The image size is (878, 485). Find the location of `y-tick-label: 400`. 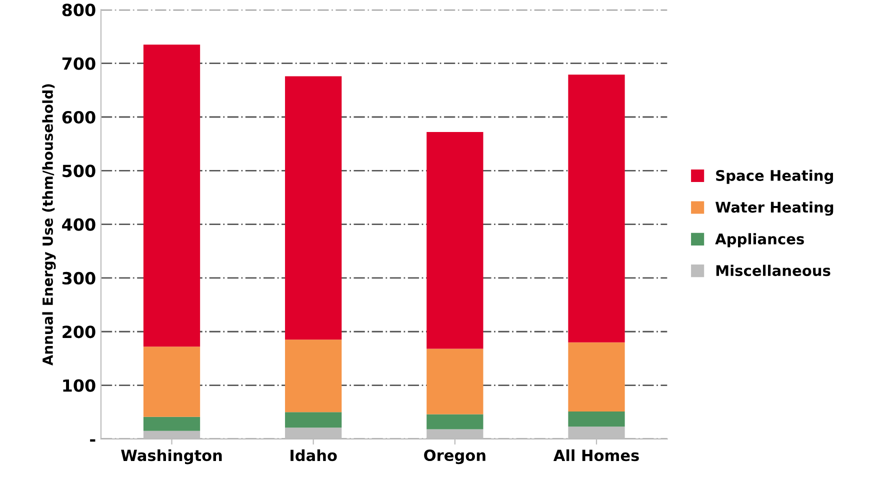

y-tick-label: 400 is located at coordinates (79, 224).